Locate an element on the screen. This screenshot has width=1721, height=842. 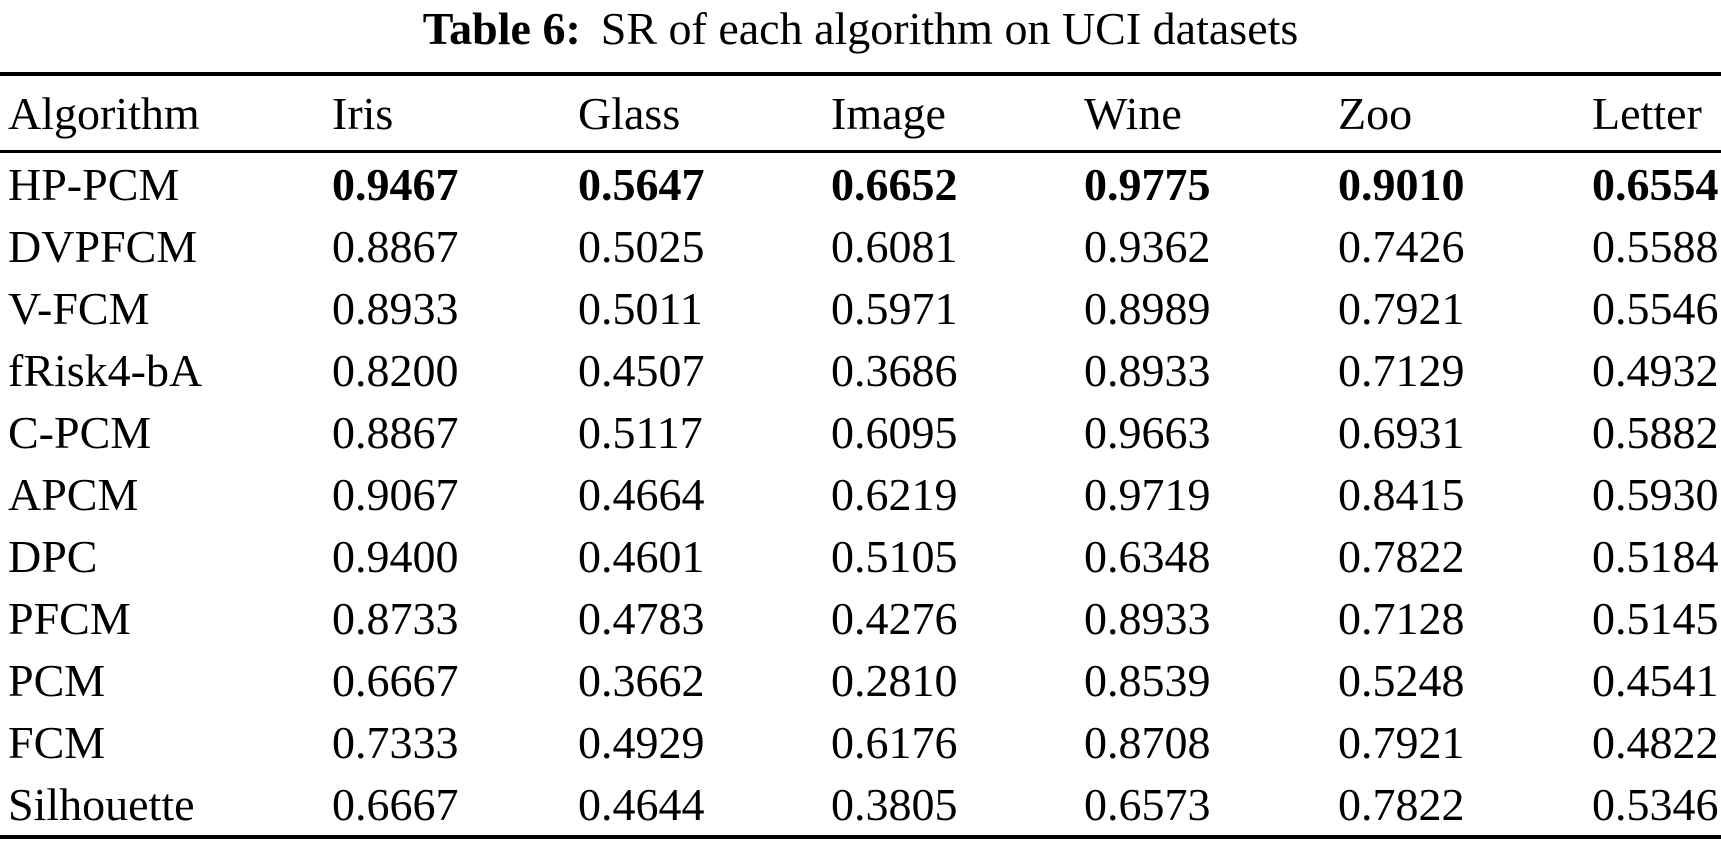
row-label: V-FCM is located at coordinates (79, 308).